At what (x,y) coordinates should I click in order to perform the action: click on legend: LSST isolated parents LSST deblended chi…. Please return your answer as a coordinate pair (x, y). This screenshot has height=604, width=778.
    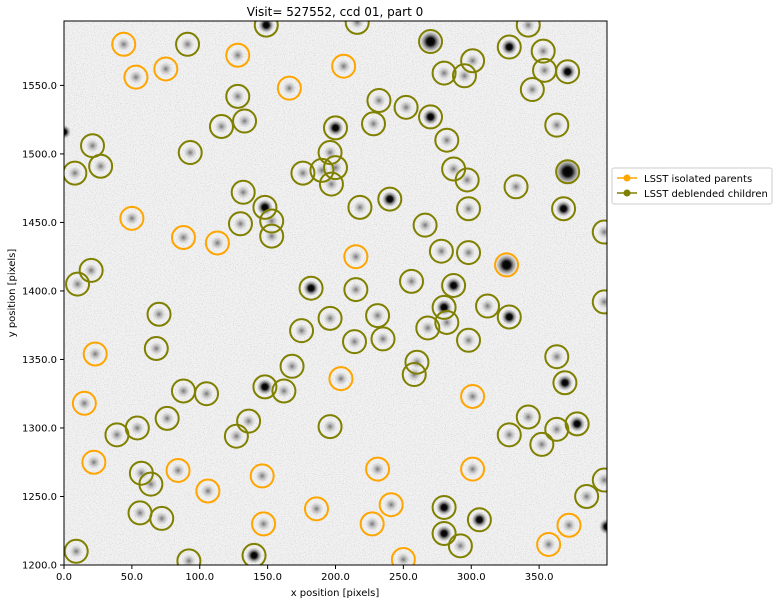
    Looking at the image, I should click on (692, 186).